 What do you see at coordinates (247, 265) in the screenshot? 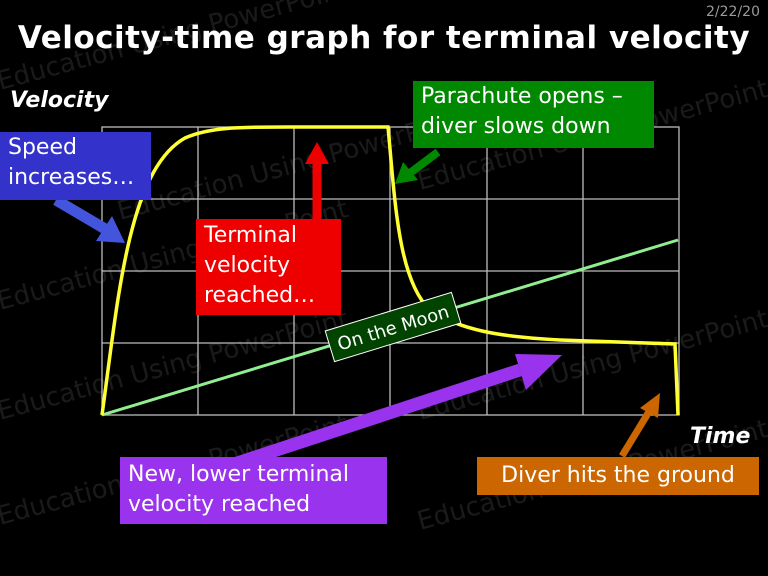
I see `terminal-velocity-line-2: velocity` at bounding box center [247, 265].